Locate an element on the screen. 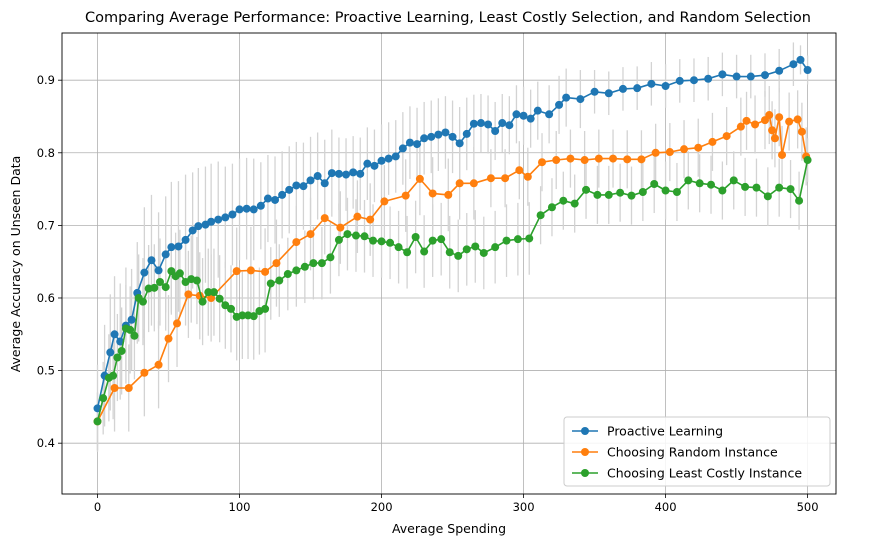 The height and width of the screenshot is (545, 876). x-tick-label: 500 is located at coordinates (808, 507).